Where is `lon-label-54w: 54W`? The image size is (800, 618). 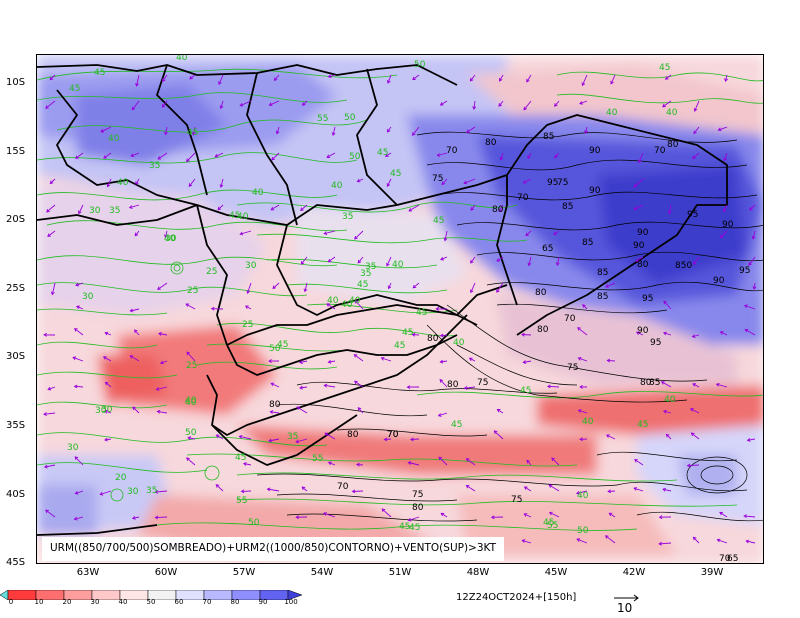 lon-label-54w: 54W is located at coordinates (322, 572).